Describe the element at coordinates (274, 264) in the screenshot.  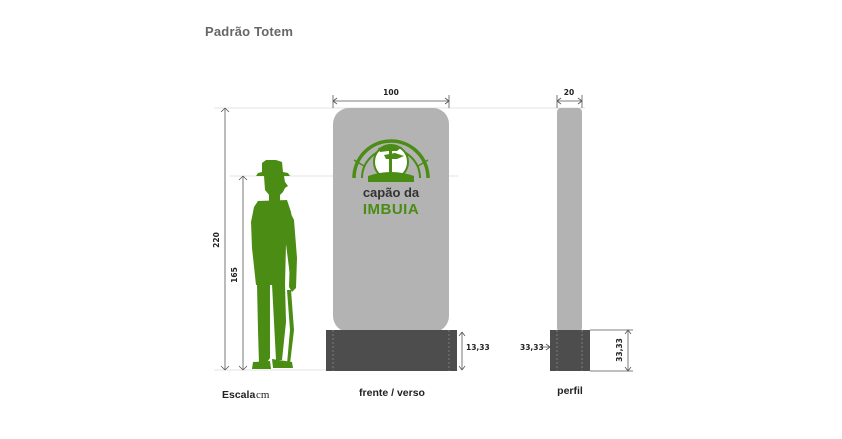
I see `person-with-hat-and-cane-icon` at that location.